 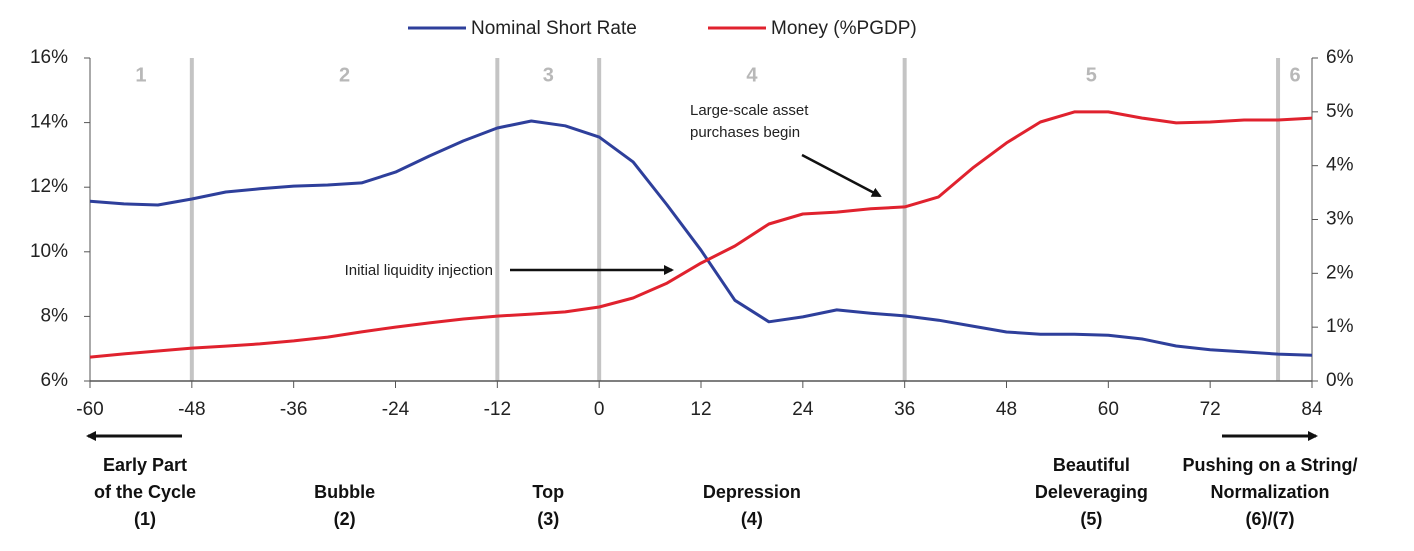 I want to click on phase-number: 5, so click(x=1091, y=75).